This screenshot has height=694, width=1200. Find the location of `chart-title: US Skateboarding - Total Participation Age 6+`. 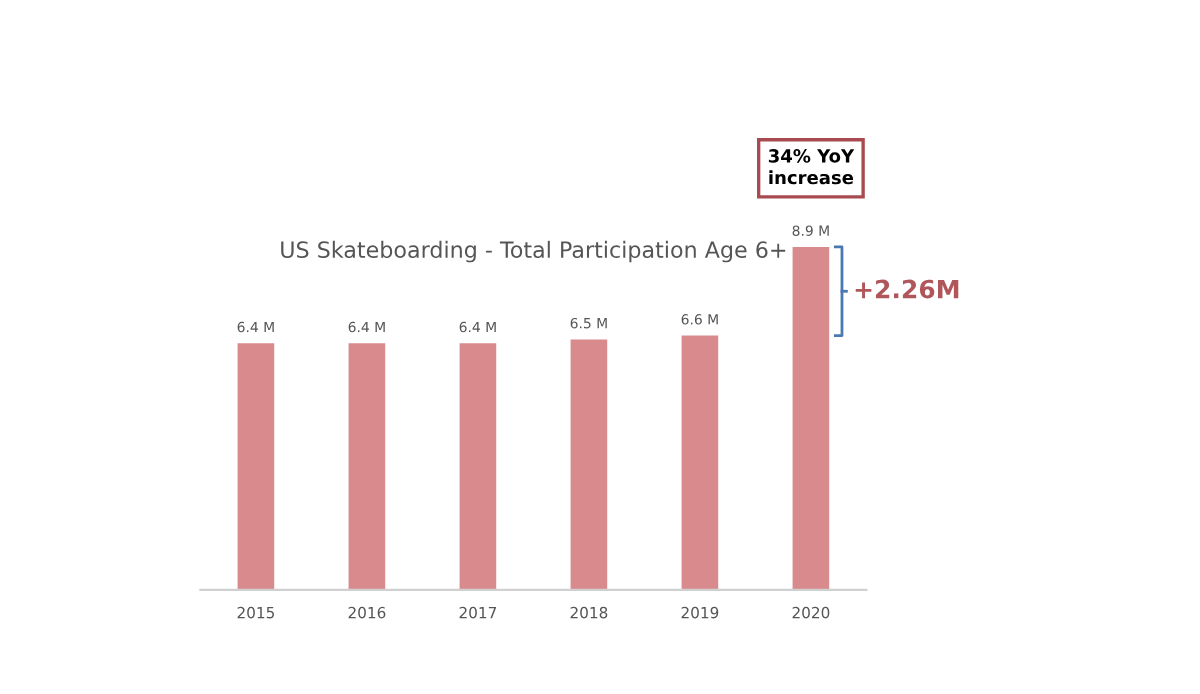

chart-title: US Skateboarding - Total Participation Age 6+ is located at coordinates (533, 251).